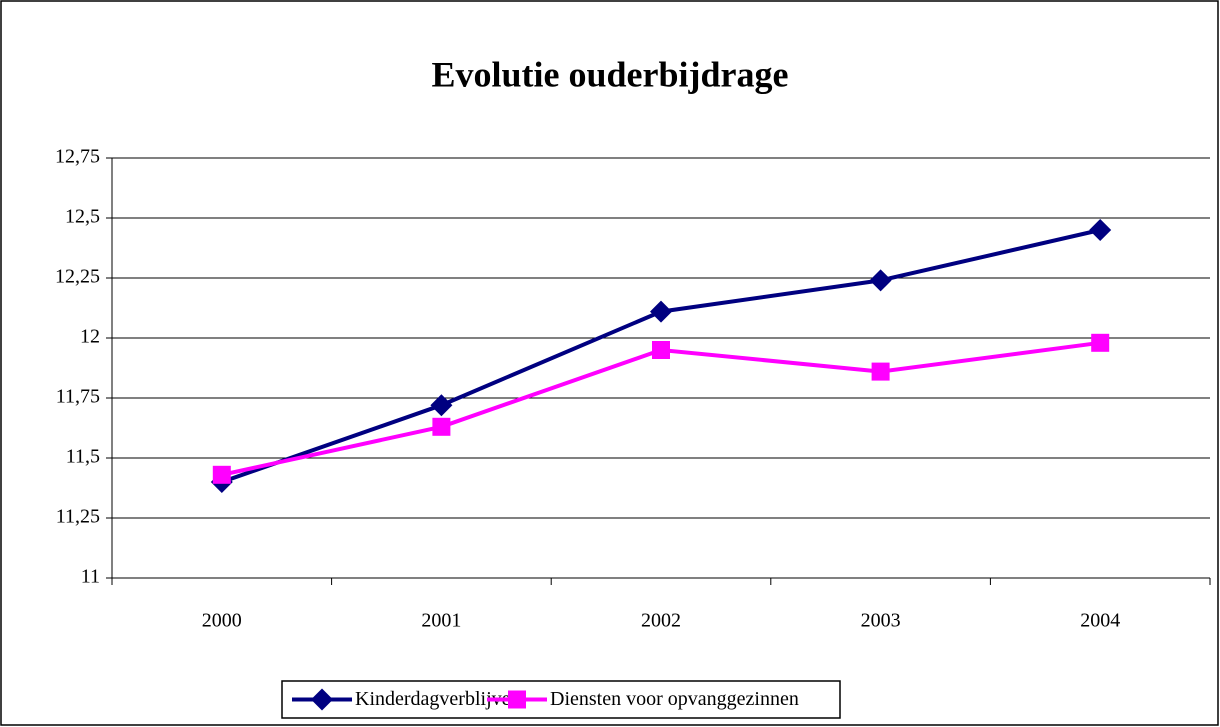 The image size is (1220, 727). What do you see at coordinates (881, 621) in the screenshot?
I see `x-tick-label: 2003` at bounding box center [881, 621].